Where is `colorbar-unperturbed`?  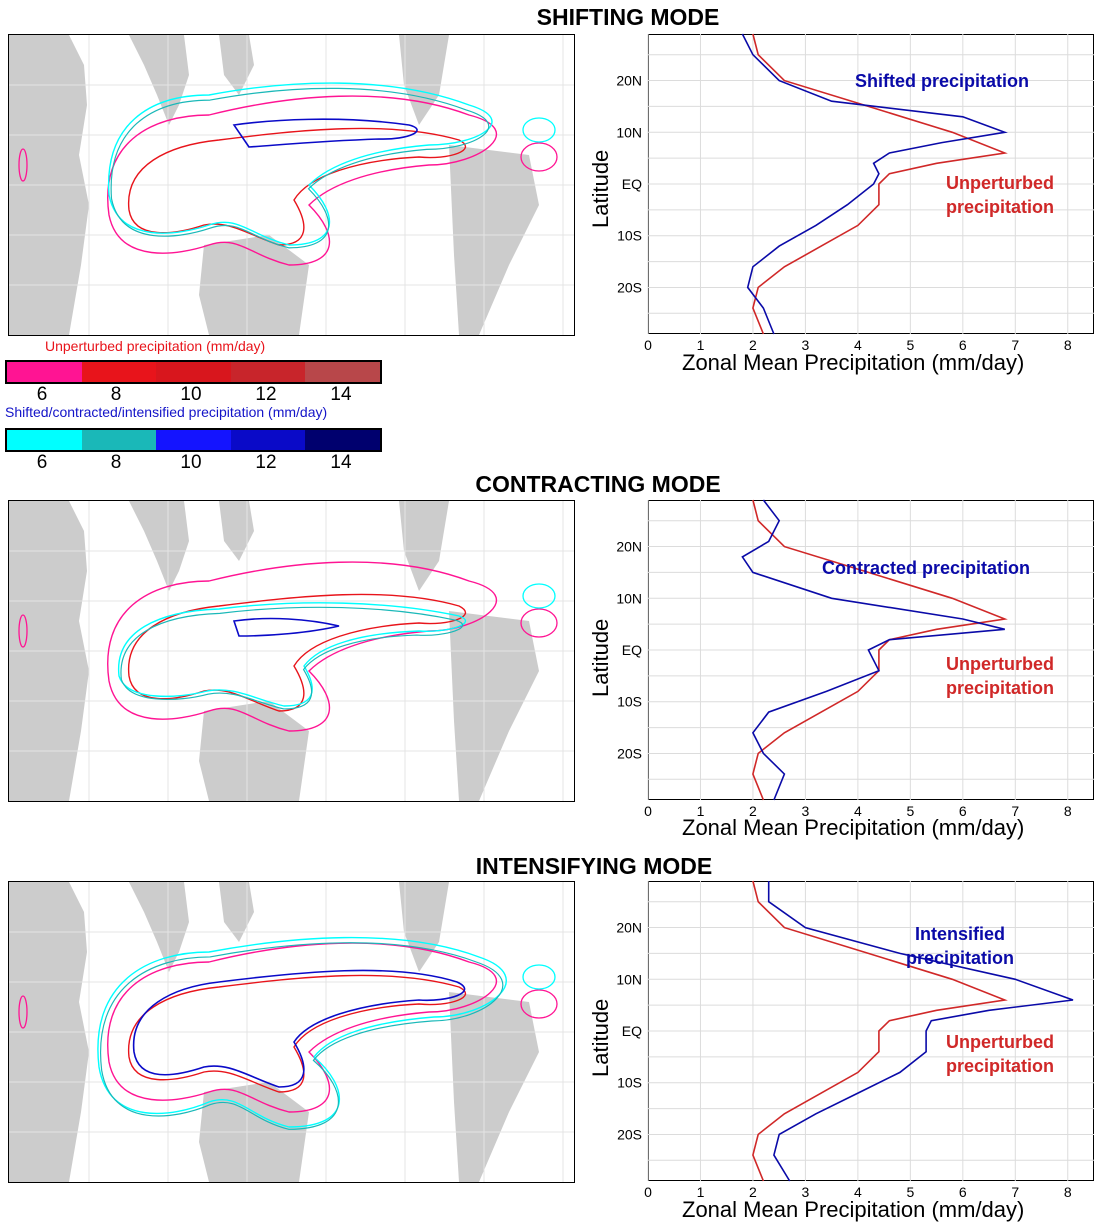
colorbar-unperturbed is located at coordinates (193, 372).